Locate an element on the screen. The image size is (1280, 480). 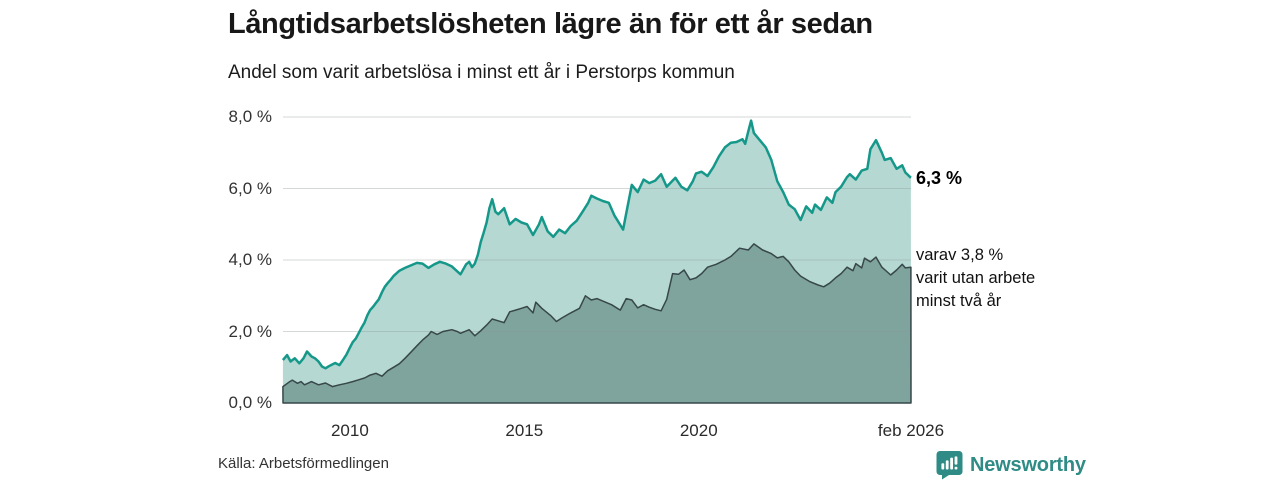
y-tick-label-0: 0,0 % is located at coordinates (250, 402).